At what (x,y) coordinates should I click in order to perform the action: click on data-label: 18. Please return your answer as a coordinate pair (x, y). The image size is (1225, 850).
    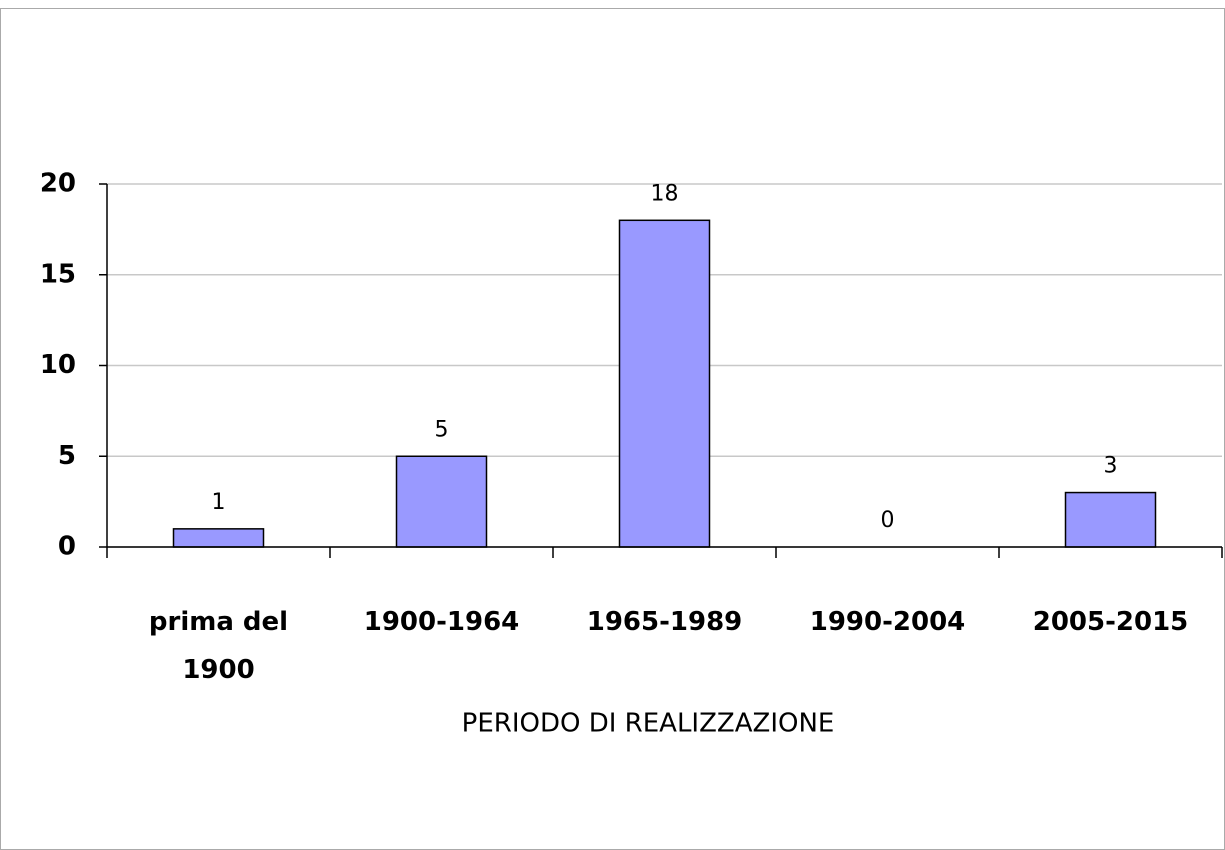
    Looking at the image, I should click on (665, 193).